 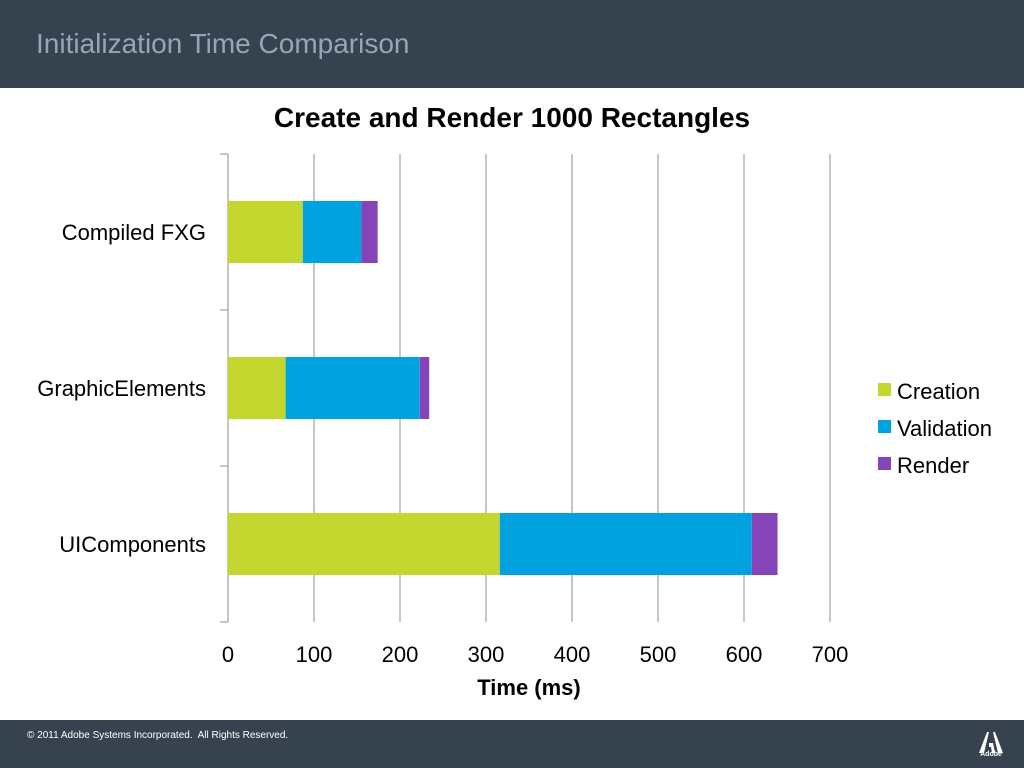 What do you see at coordinates (134, 232) in the screenshot?
I see `category-label: Compiled FXG` at bounding box center [134, 232].